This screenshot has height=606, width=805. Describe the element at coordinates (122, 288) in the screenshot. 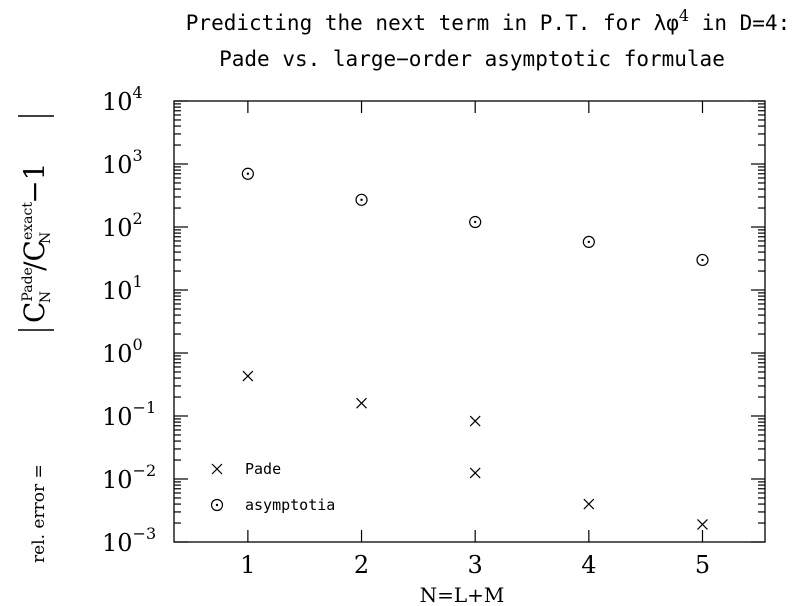

I see `y-tick-label: 10¹` at that location.